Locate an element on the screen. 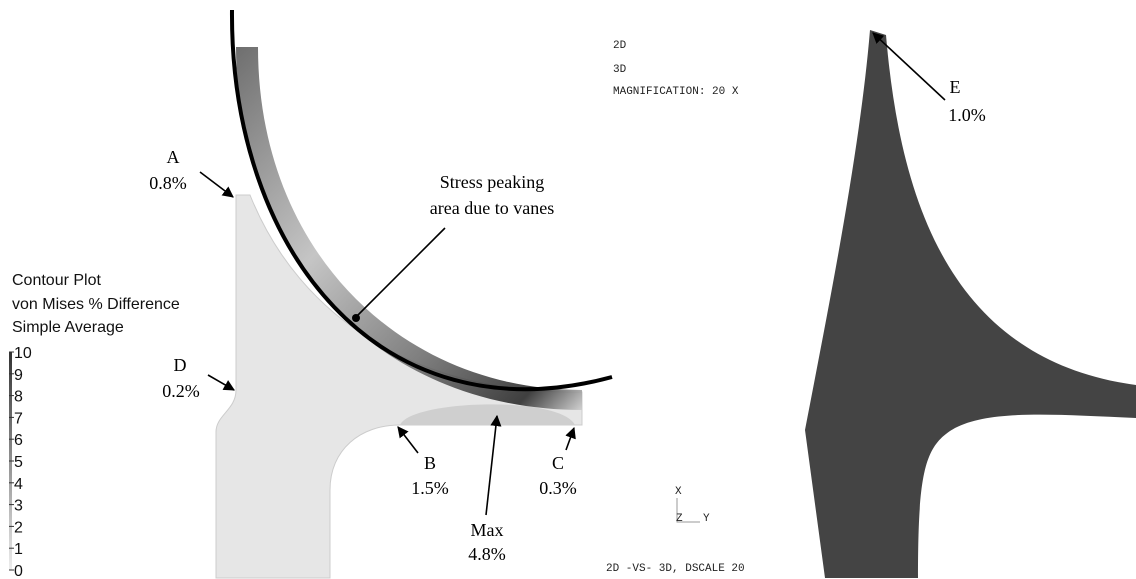 The image size is (1136, 579). callout-dot is located at coordinates (356, 318).